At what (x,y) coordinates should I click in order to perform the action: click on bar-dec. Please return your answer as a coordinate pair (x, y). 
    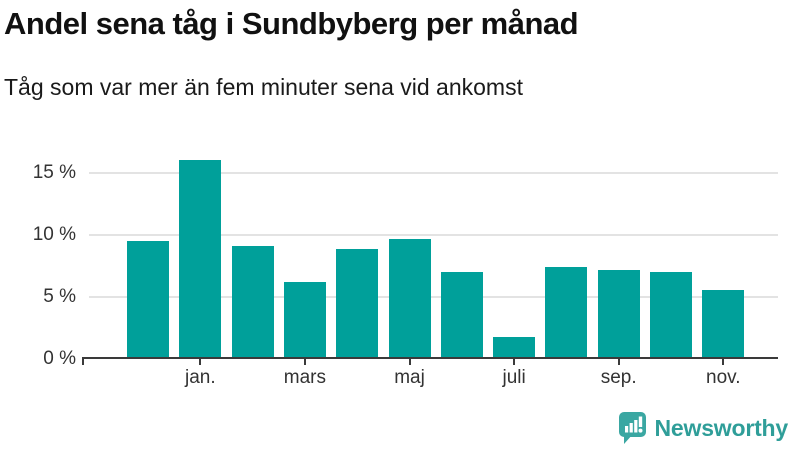
    Looking at the image, I should click on (148, 300).